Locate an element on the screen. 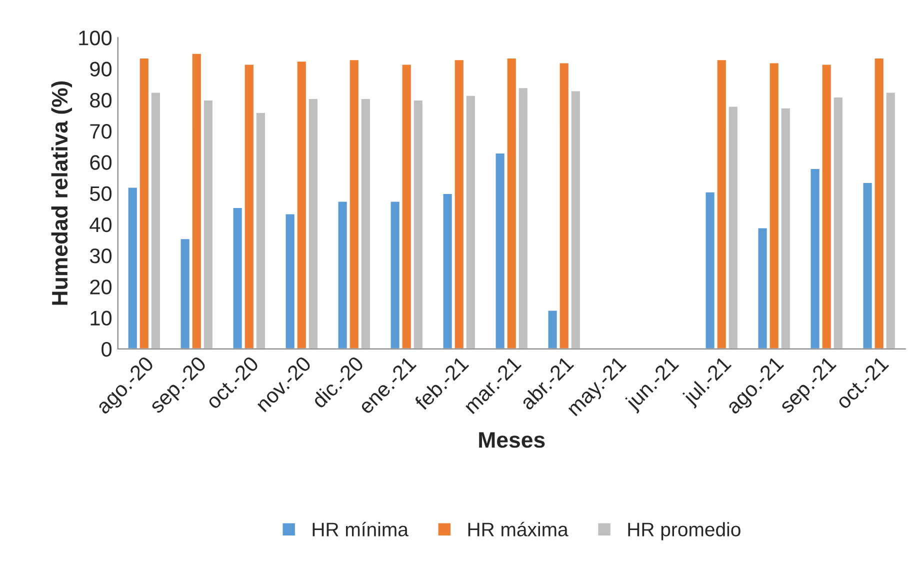 The image size is (921, 561). legend-label: HR mínima is located at coordinates (360, 529).